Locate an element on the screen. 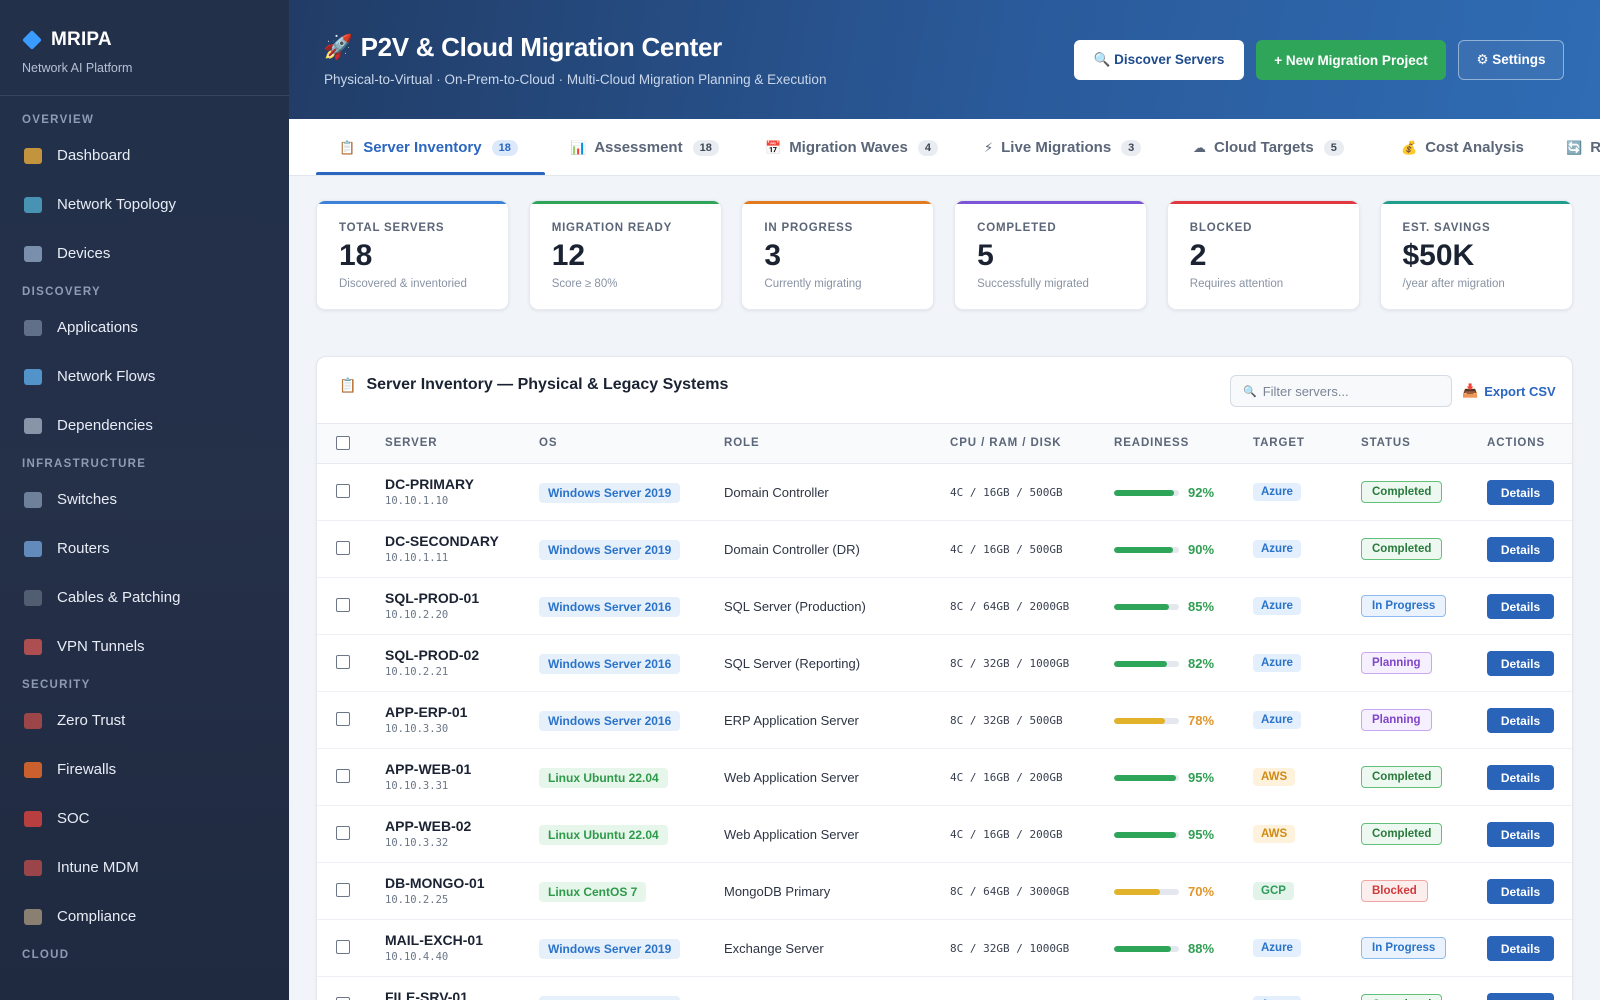 The height and width of the screenshot is (1000, 1600). server-cell: DC-PRIMARY 10.10.1.10 is located at coordinates (429, 491).